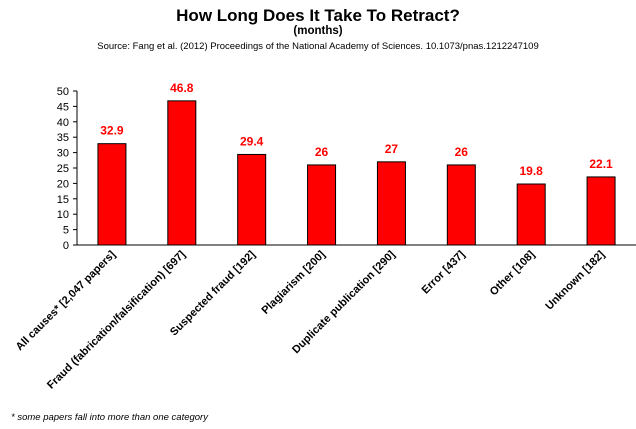 Image resolution: width=636 pixels, height=429 pixels. What do you see at coordinates (63, 92) in the screenshot?
I see `y-tick-label: 50` at bounding box center [63, 92].